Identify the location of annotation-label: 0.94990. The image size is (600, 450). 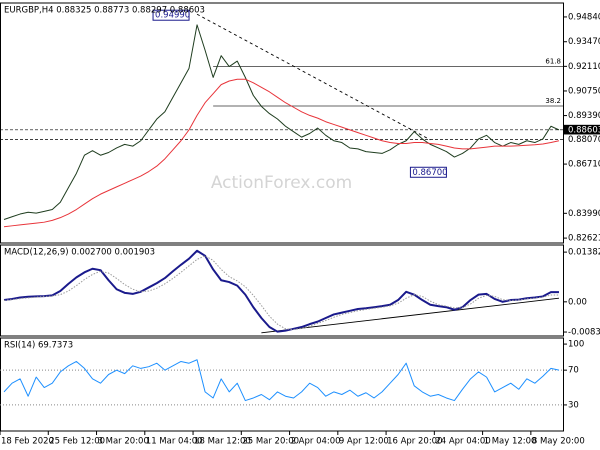
(172, 16).